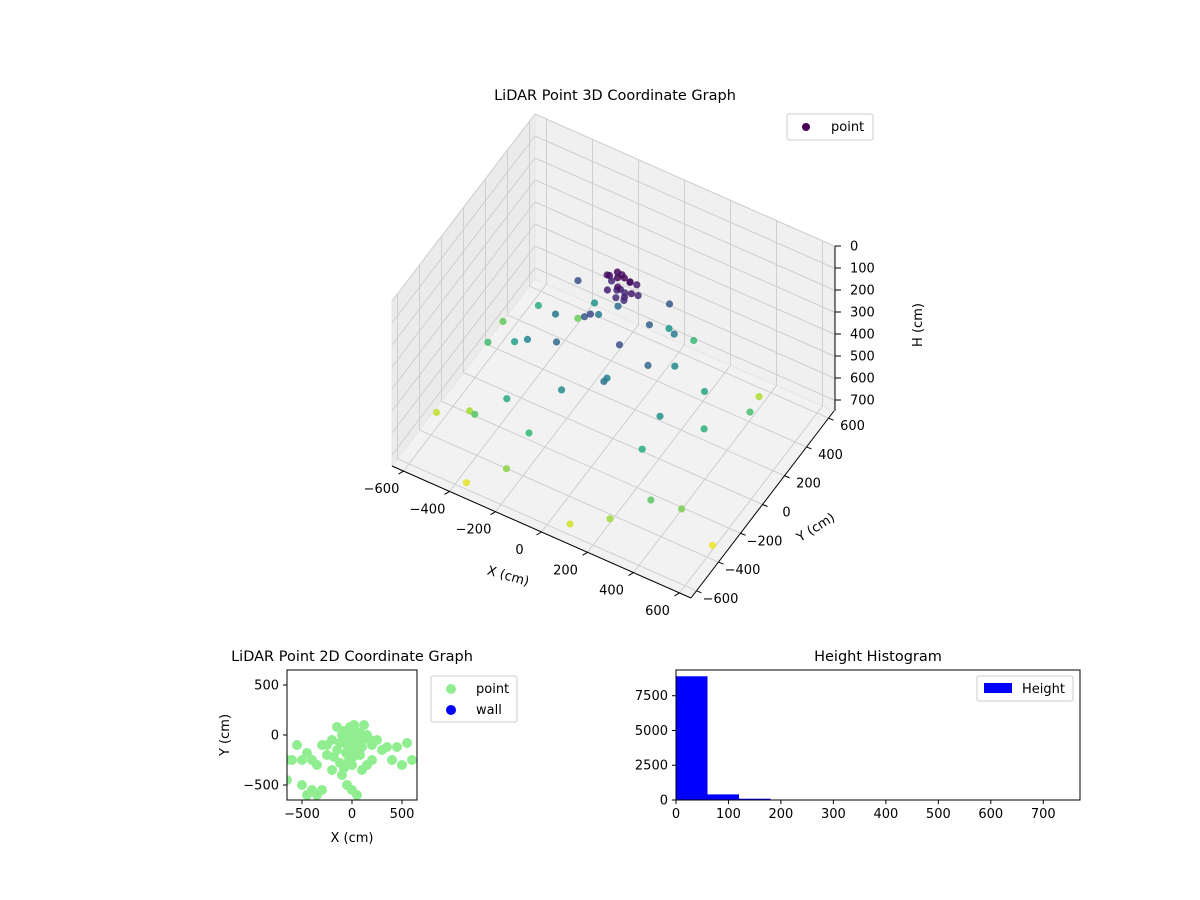 Image resolution: width=1200 pixels, height=900 pixels. Describe the element at coordinates (833, 814) in the screenshot. I see `histogram-x-tick-label: 300` at that location.